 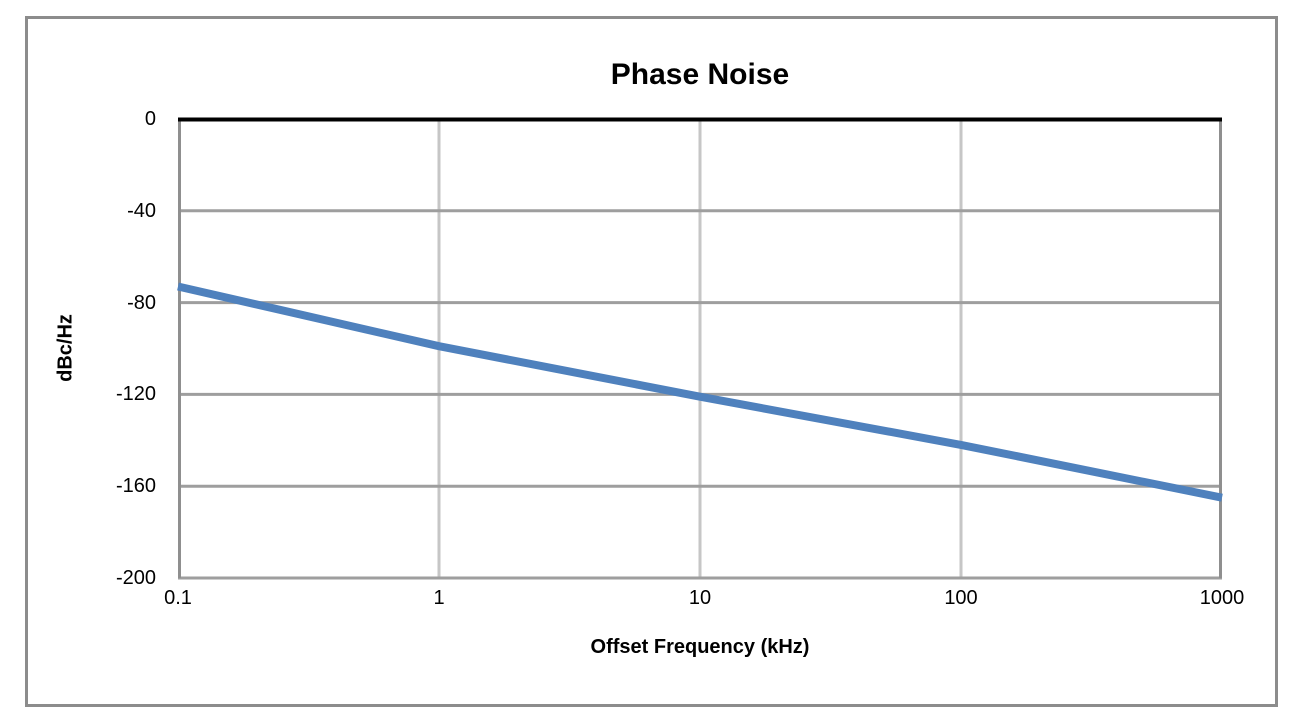 I want to click on y-axis-tick-label: -80, so click(x=141, y=302).